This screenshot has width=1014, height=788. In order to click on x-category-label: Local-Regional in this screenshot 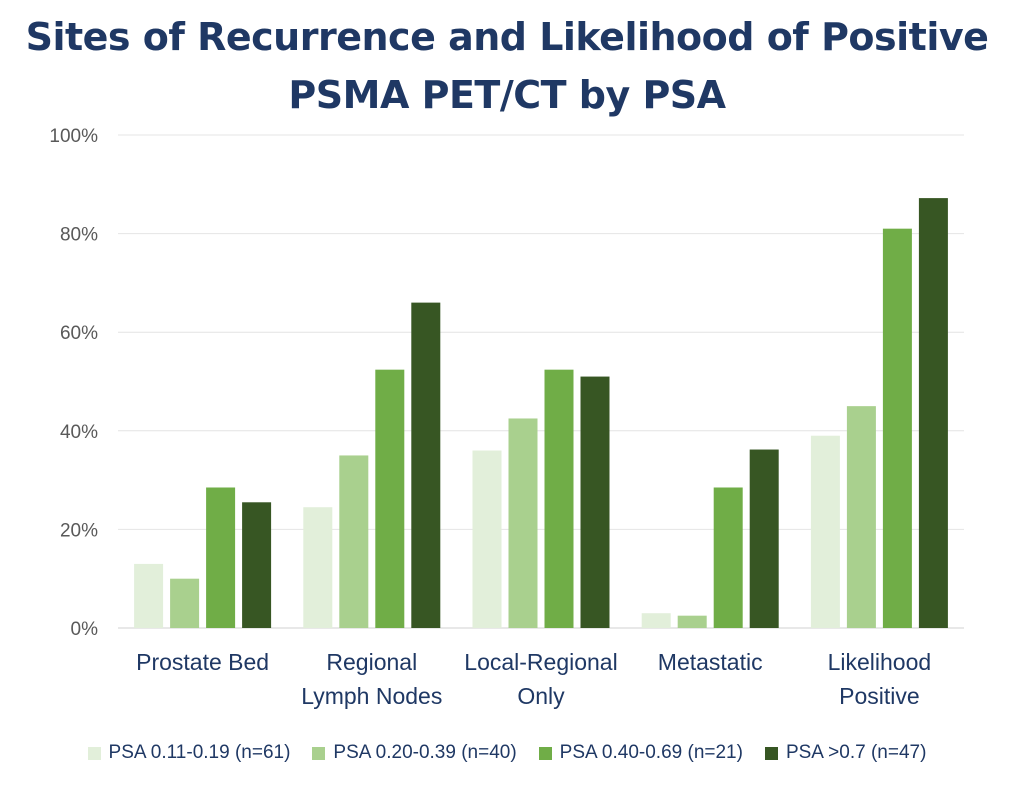, I will do `click(540, 662)`.